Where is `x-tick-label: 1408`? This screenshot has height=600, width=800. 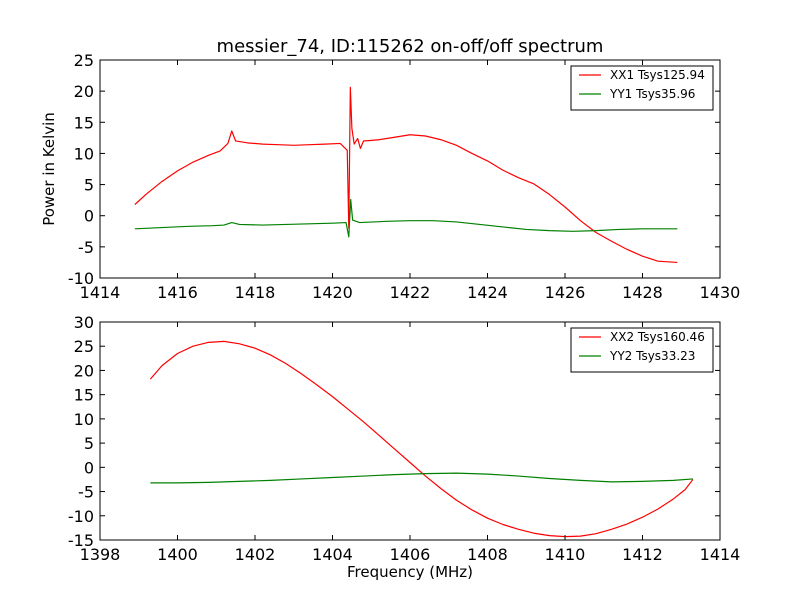 x-tick-label: 1408 is located at coordinates (487, 554).